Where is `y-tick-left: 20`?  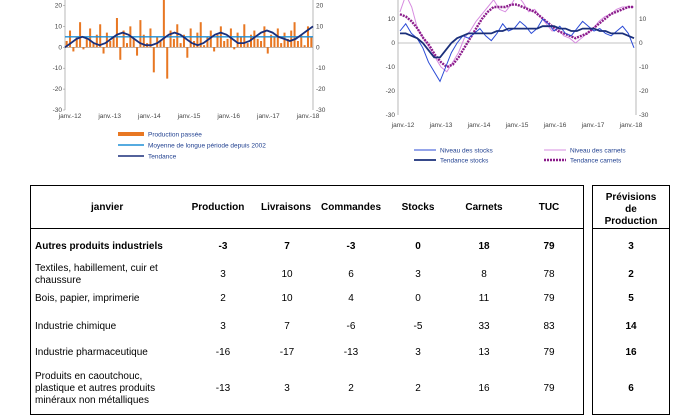 y-tick-left: 20 is located at coordinates (59, 5).